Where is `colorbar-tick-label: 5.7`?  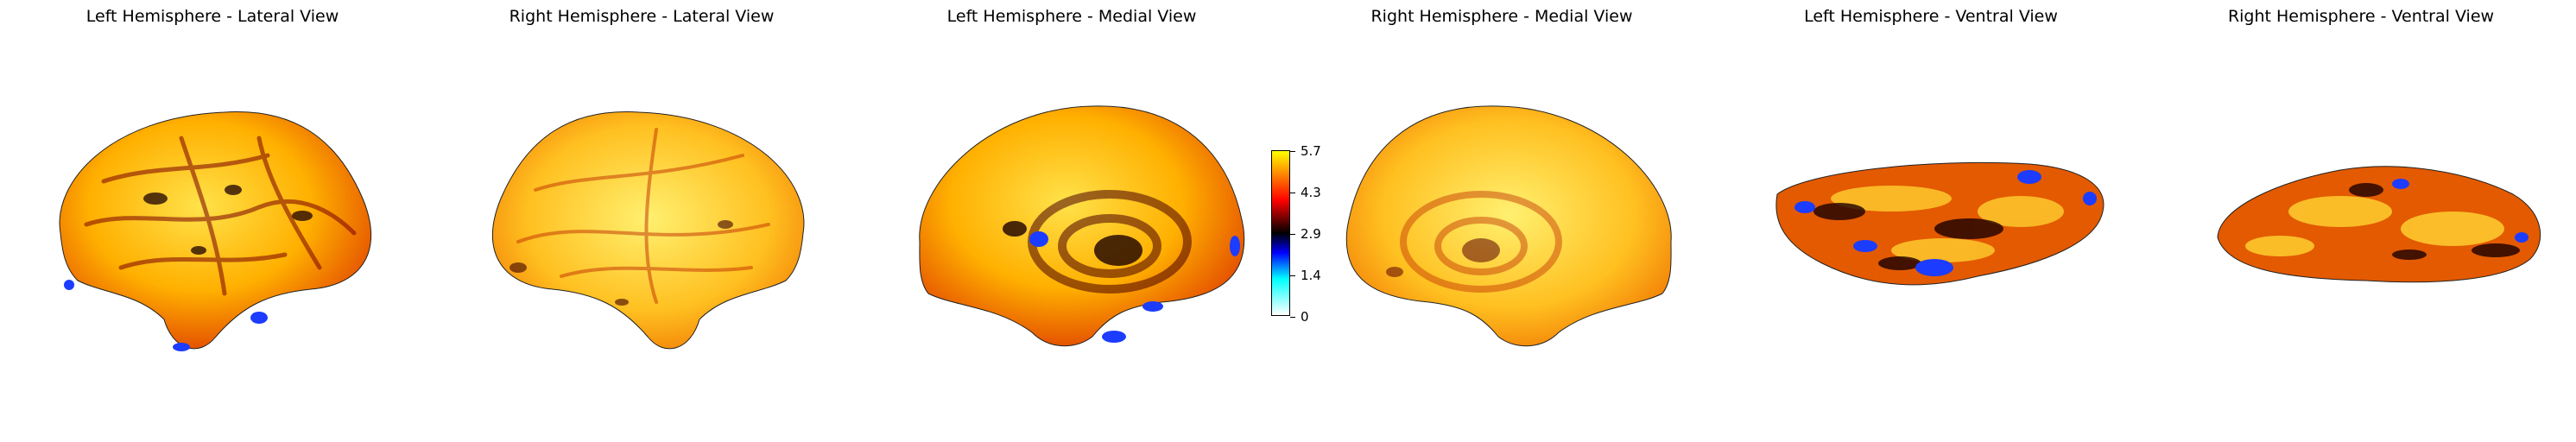
colorbar-tick-label: 5.7 is located at coordinates (1305, 151).